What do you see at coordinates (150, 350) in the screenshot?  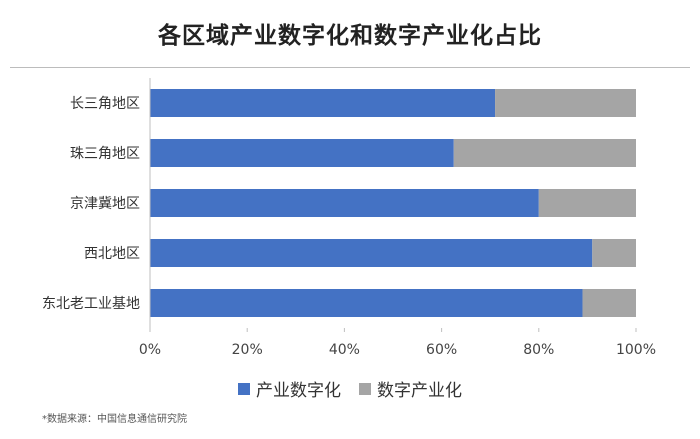 I see `x-tick-label: 0%` at bounding box center [150, 350].